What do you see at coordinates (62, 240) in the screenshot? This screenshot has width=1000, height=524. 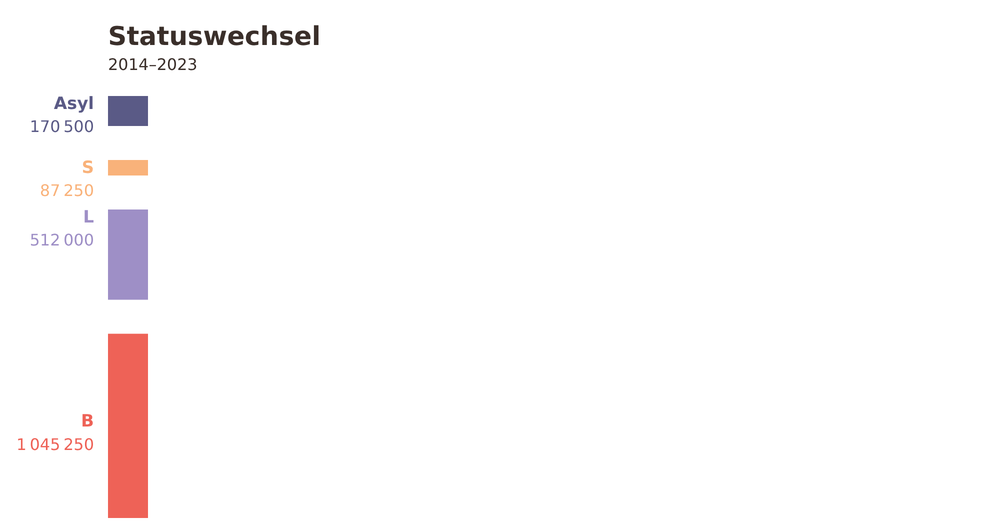 I see `data-label: 512 000` at bounding box center [62, 240].